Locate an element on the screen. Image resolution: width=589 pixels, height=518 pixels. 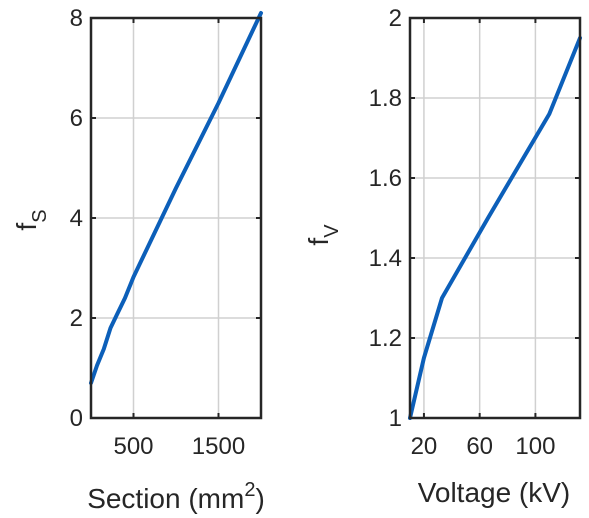
y-axis-label-fv: fV is located at coordinates (323, 235).